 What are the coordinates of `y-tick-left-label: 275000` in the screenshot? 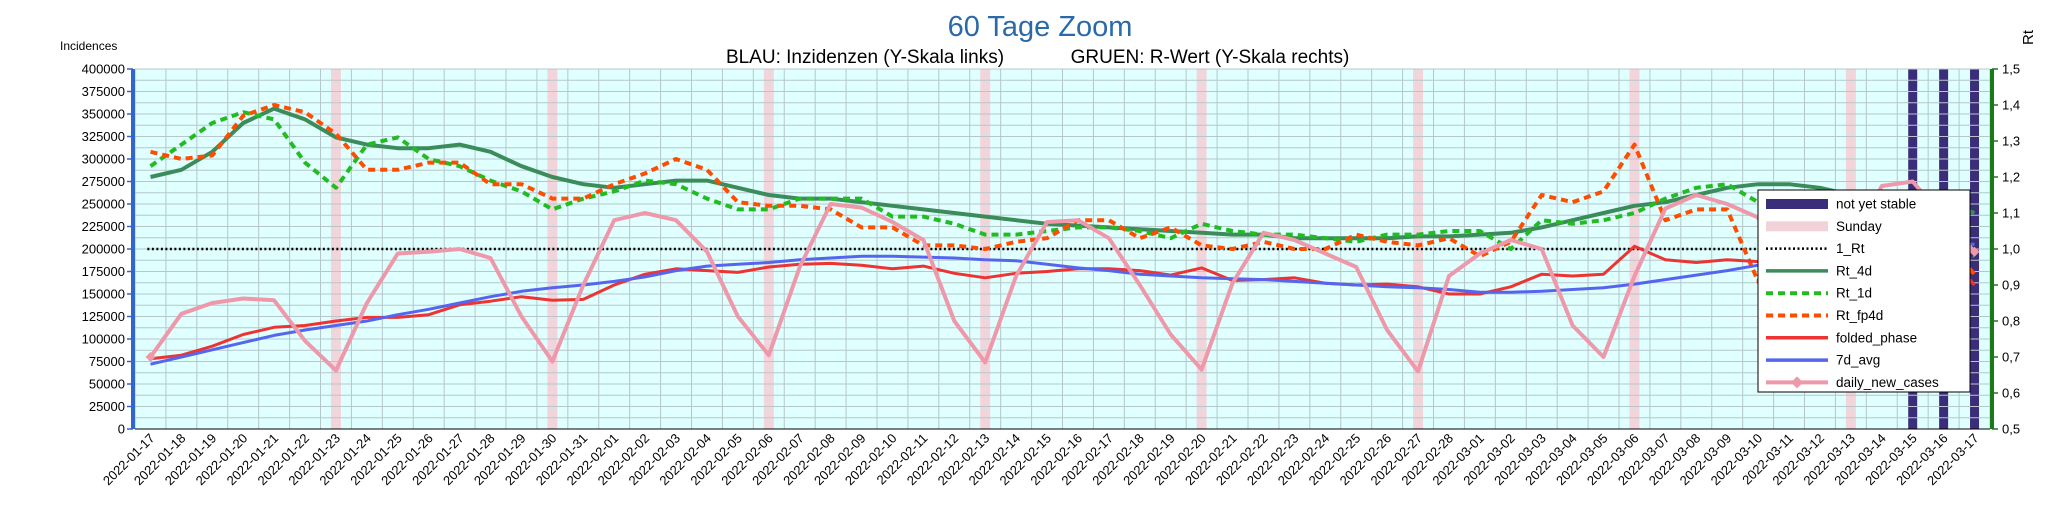 It's located at (103, 181).